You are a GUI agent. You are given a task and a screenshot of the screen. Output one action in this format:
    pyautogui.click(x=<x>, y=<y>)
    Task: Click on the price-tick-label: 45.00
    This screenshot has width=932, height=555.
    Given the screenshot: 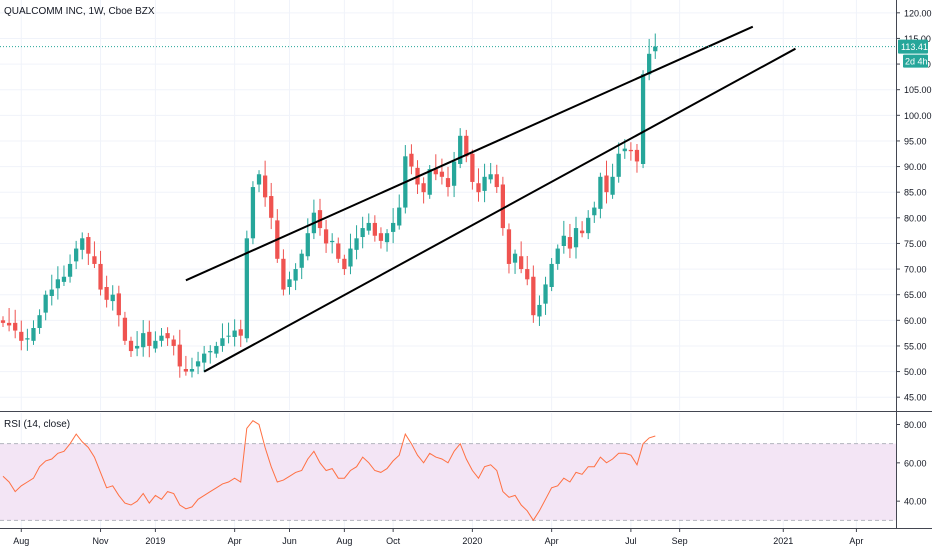 What is the action you would take?
    pyautogui.click(x=915, y=398)
    